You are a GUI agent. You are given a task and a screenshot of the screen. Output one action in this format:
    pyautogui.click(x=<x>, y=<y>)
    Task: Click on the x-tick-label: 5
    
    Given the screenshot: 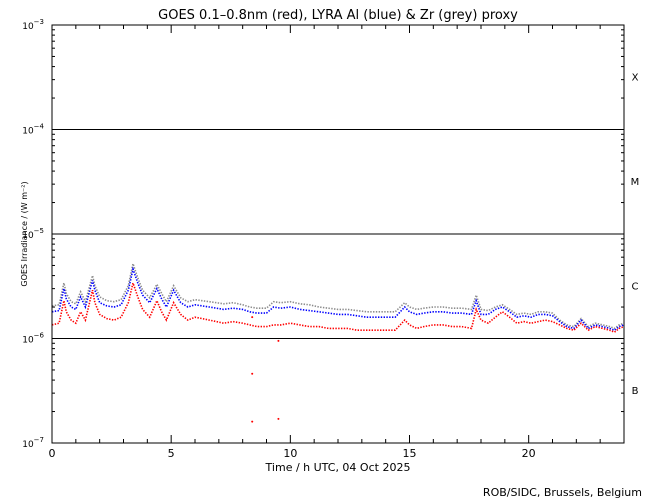 What is the action you would take?
    pyautogui.click(x=171, y=453)
    